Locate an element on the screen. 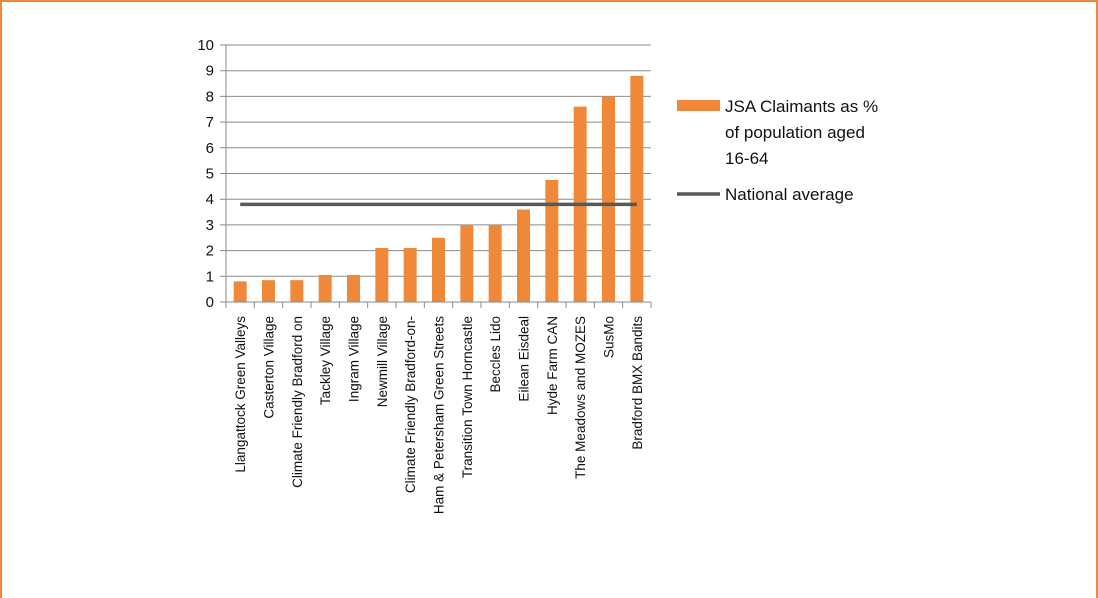  x-tick-label: Llangattock Green Valleys is located at coordinates (240, 394).